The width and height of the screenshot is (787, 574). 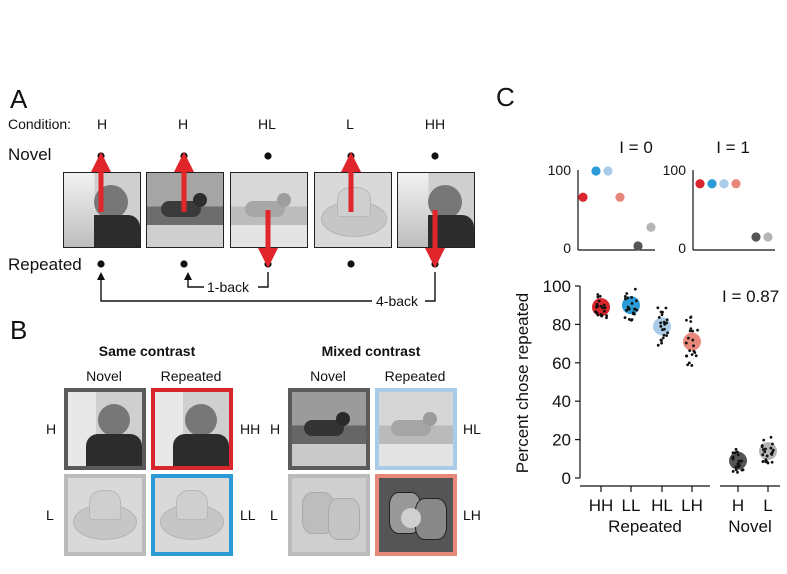 What do you see at coordinates (620, 197) in the screenshot?
I see `inset0-point-lh` at bounding box center [620, 197].